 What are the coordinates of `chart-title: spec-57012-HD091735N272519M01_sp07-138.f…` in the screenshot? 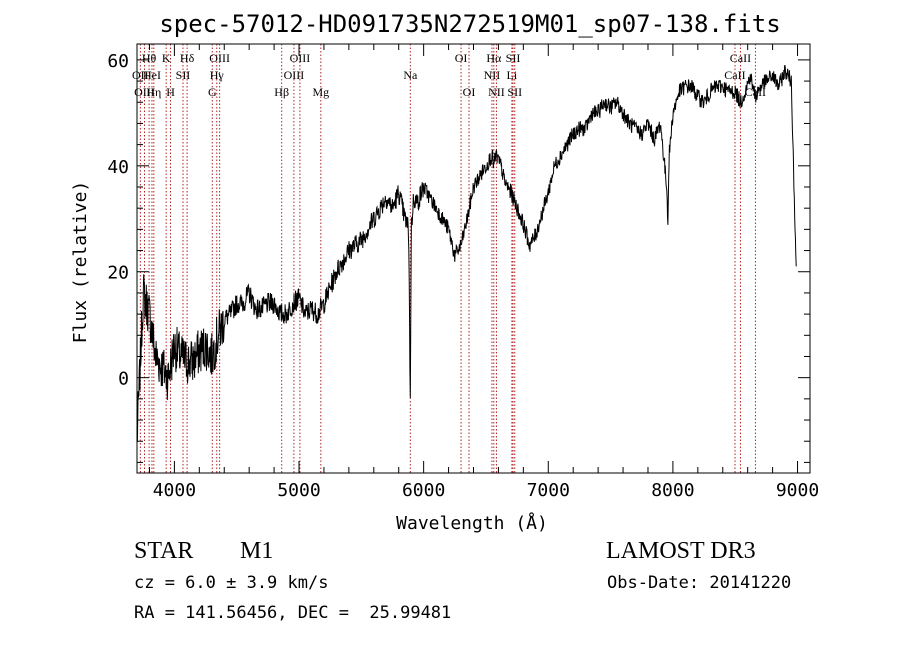 It's located at (469, 24).